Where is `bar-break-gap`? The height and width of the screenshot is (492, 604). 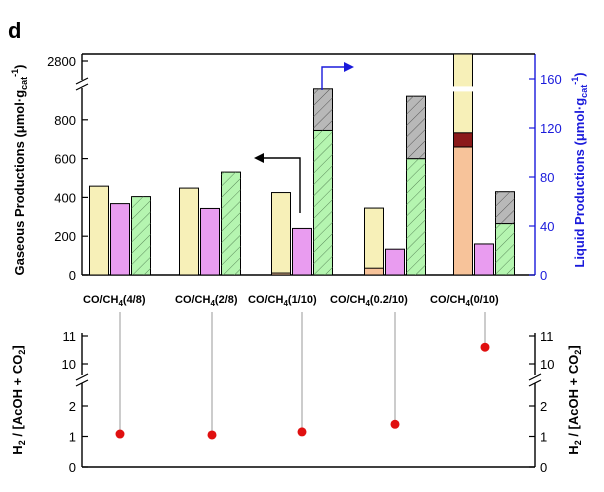
bar-break-gap is located at coordinates (463, 89).